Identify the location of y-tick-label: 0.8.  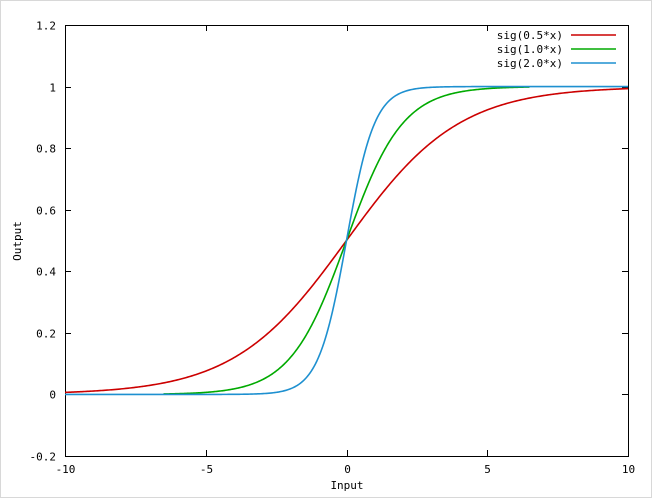
(46, 149).